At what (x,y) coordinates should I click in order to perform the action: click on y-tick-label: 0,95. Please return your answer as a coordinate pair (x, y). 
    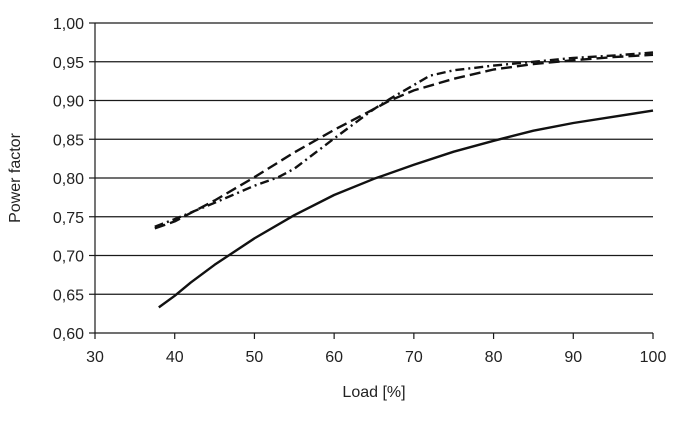
    Looking at the image, I should click on (68, 63).